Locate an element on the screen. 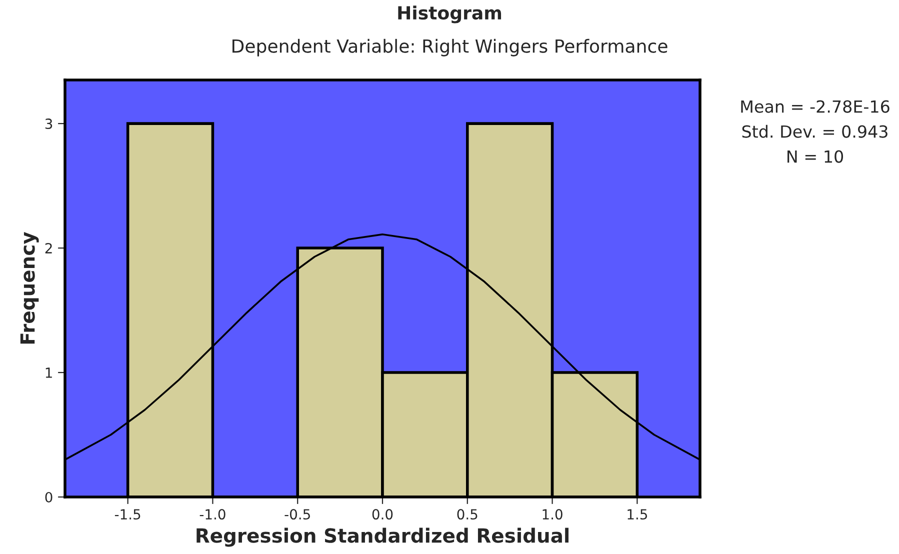 The image size is (899, 554). x-tick-label: -1.5 is located at coordinates (127, 514).